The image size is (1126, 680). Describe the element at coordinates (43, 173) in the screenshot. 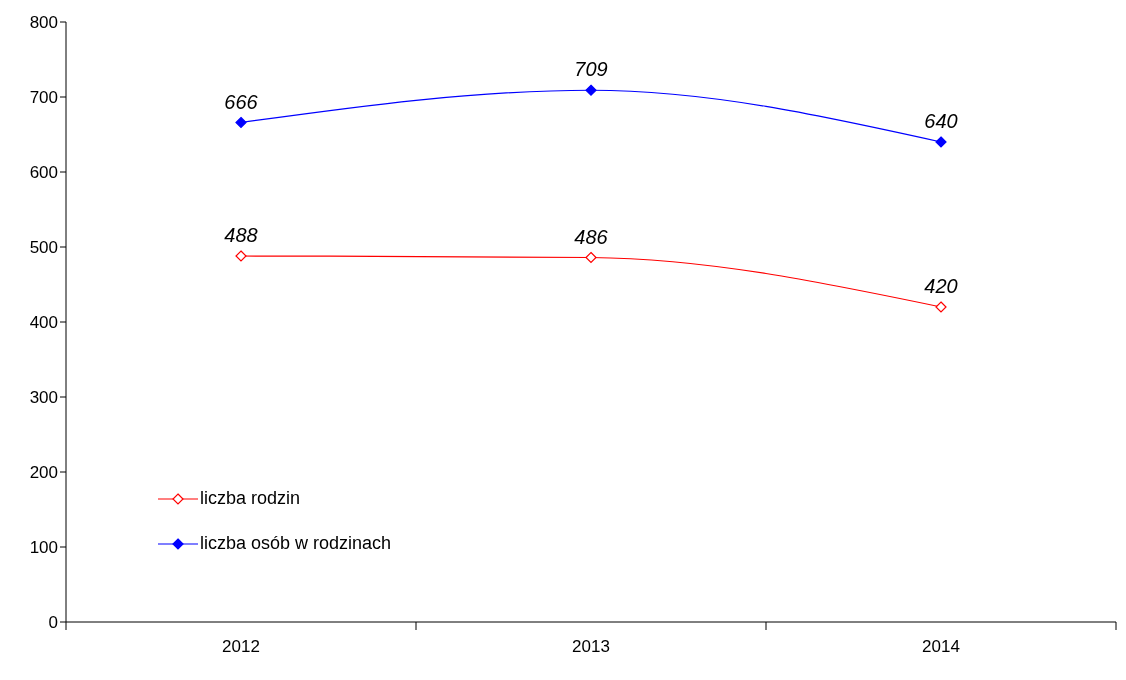

I see `y-tick-label: 600` at that location.